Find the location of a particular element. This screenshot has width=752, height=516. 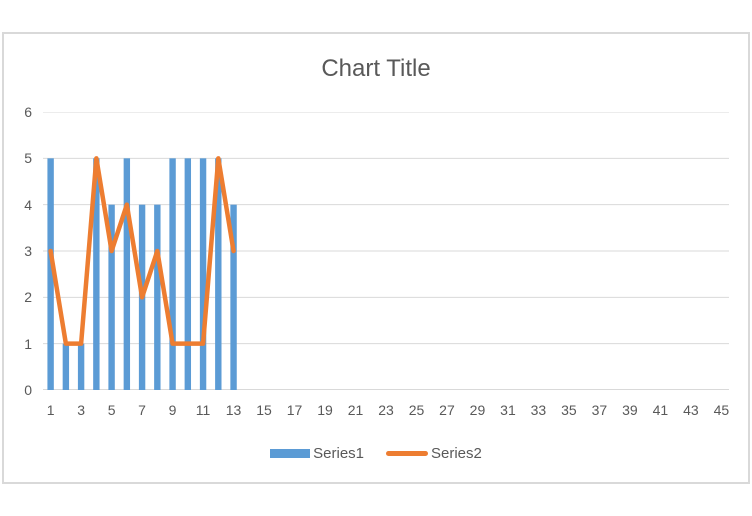

x-tick-label: 1 is located at coordinates (50, 410).